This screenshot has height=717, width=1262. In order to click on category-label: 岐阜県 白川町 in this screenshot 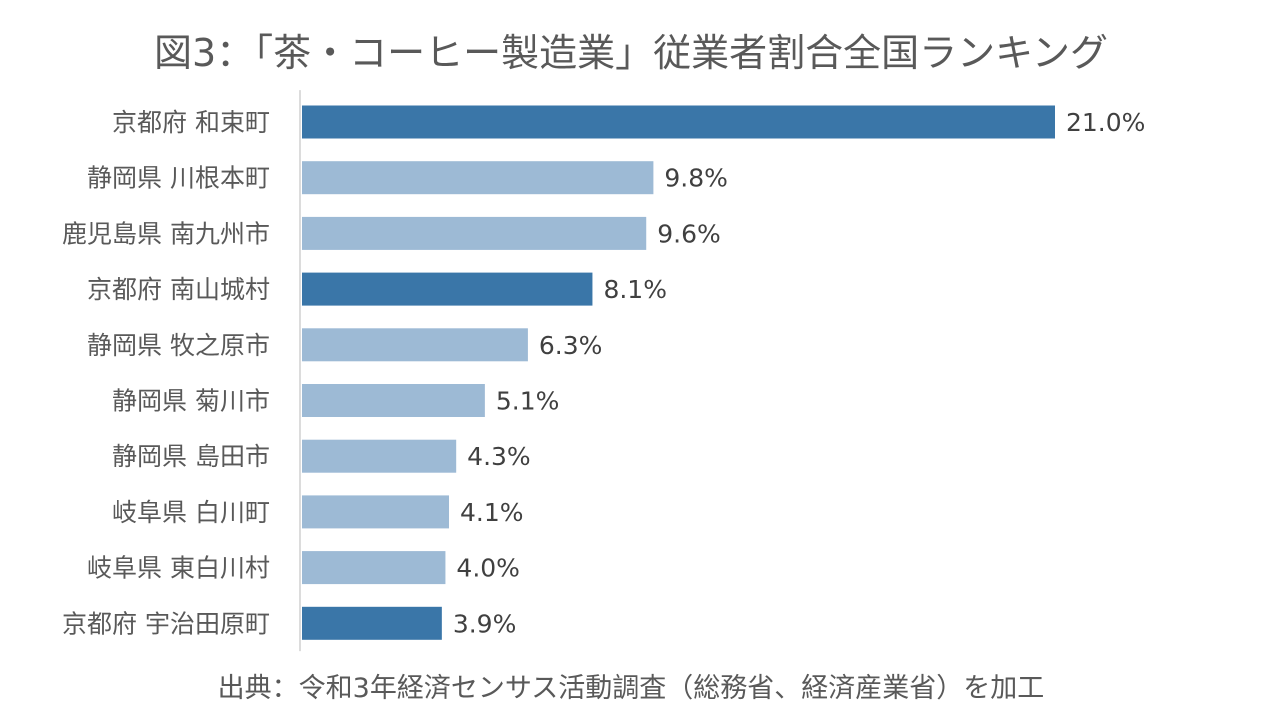, I will do `click(191, 512)`.